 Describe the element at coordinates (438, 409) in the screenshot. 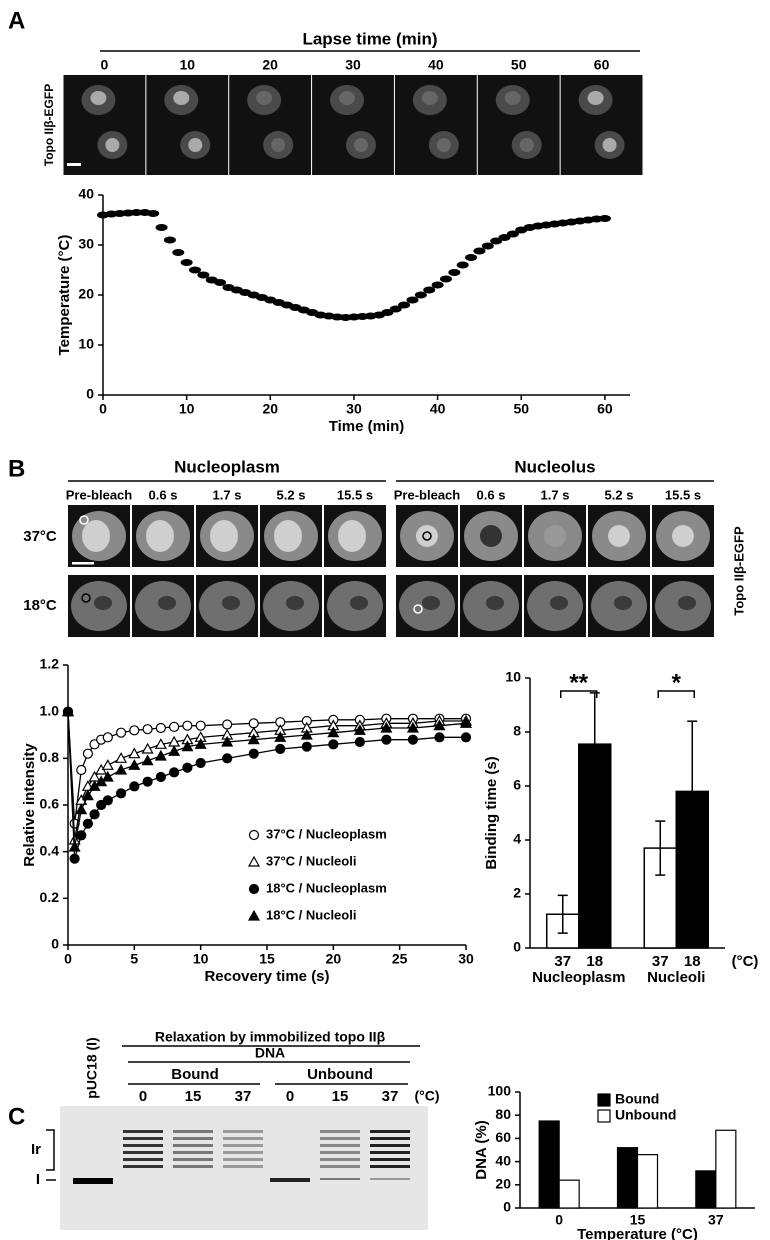

I see `x-tick-label: 40` at that location.